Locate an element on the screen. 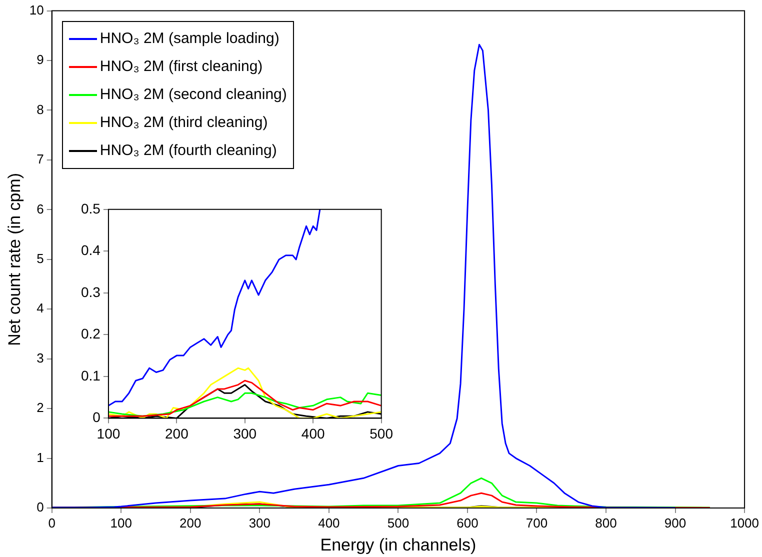 This screenshot has width=762, height=557. x-tick-label: 600 is located at coordinates (467, 522).